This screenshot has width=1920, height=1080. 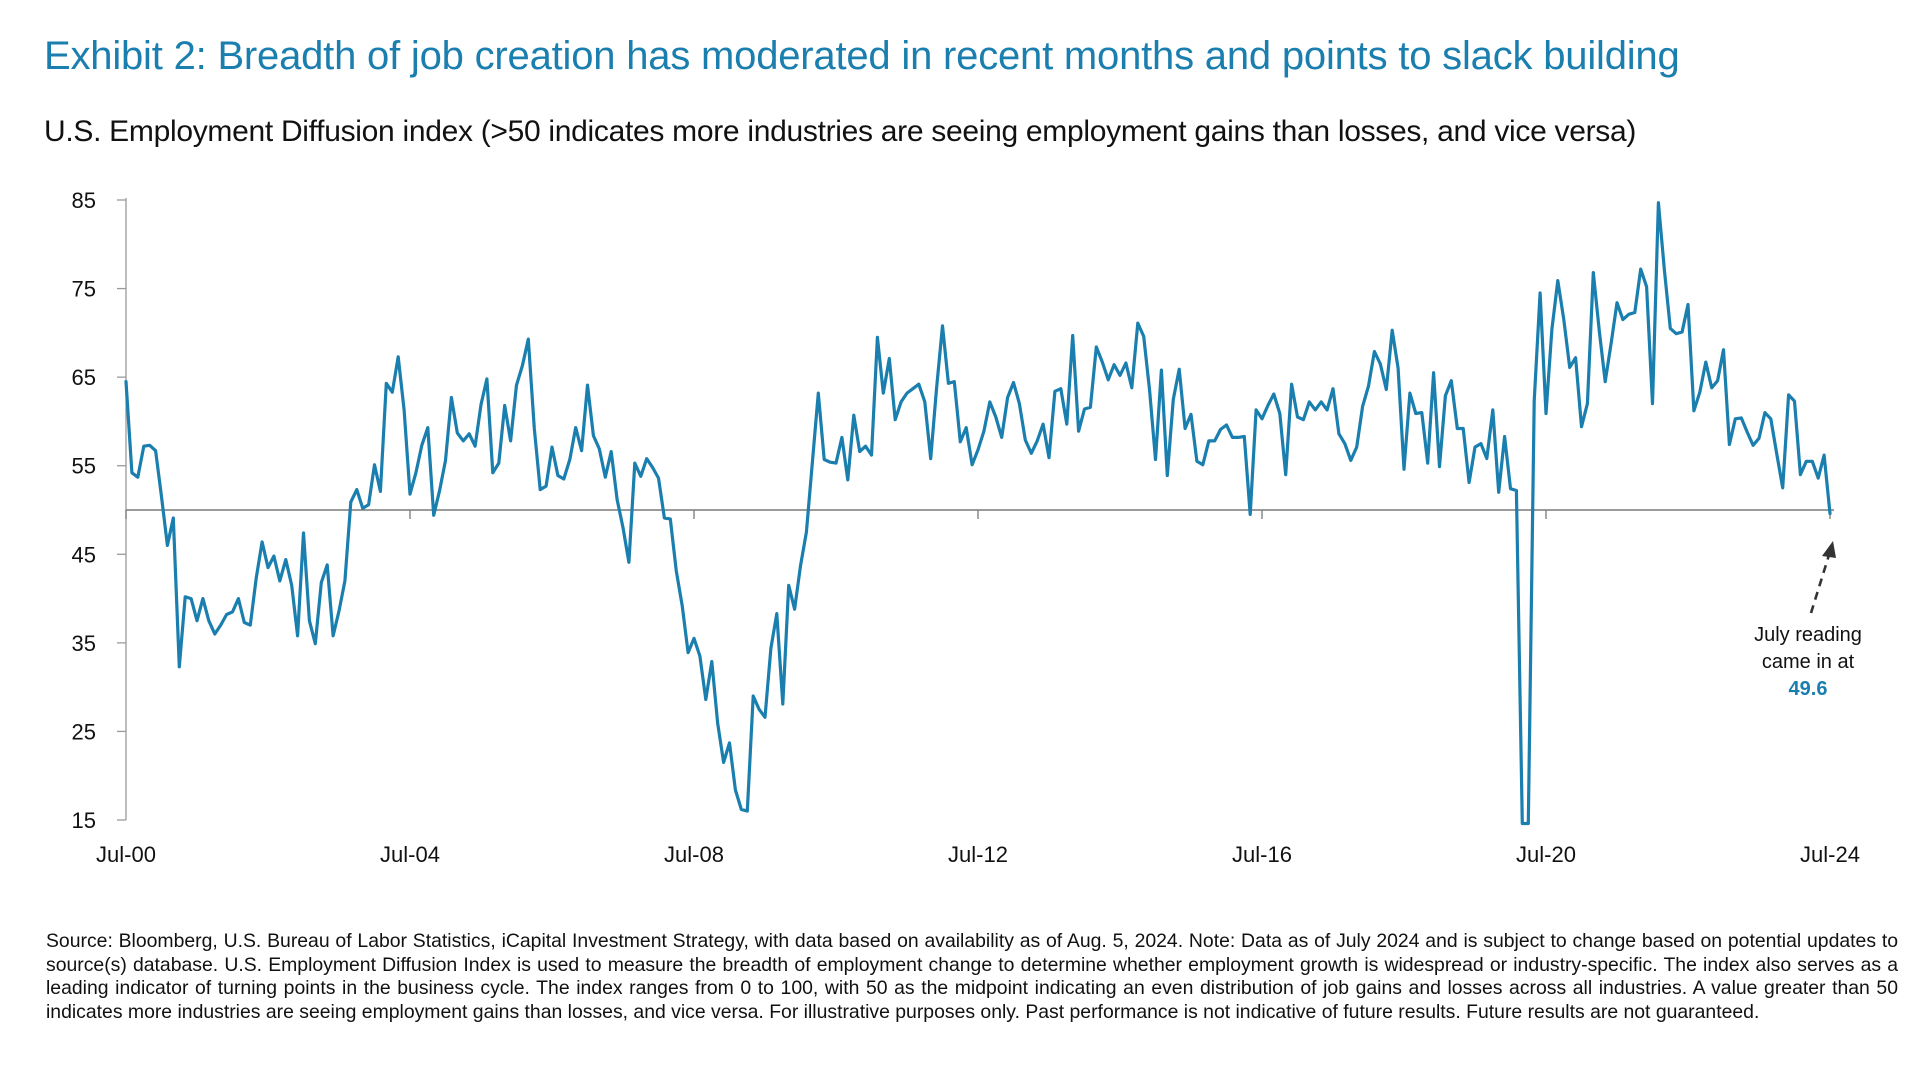 I want to click on x-tick-label: Jul-00, so click(x=126, y=854).